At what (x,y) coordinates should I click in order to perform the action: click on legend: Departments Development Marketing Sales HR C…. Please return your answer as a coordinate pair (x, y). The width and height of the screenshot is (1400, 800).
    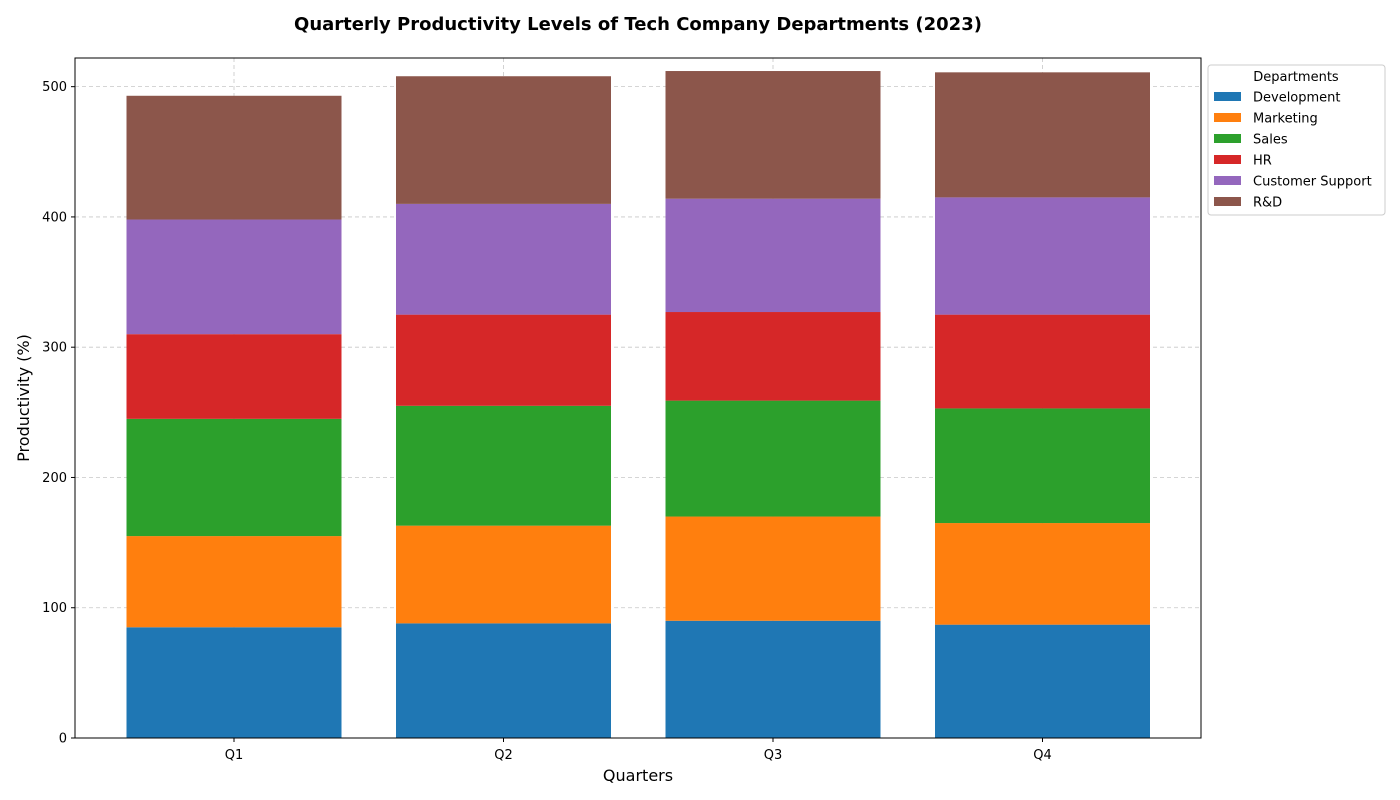
    Looking at the image, I should click on (1296, 140).